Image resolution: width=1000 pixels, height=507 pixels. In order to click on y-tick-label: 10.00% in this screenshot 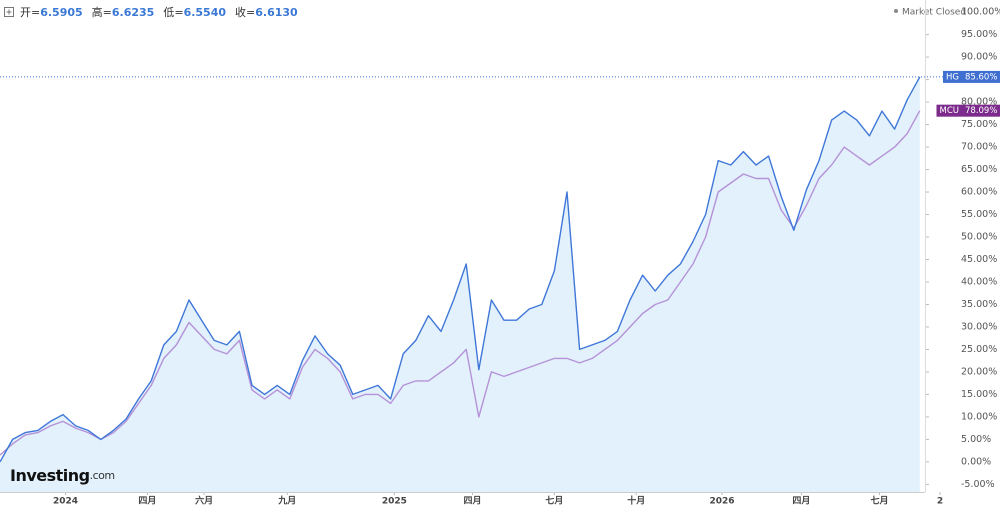, I will do `click(979, 416)`.